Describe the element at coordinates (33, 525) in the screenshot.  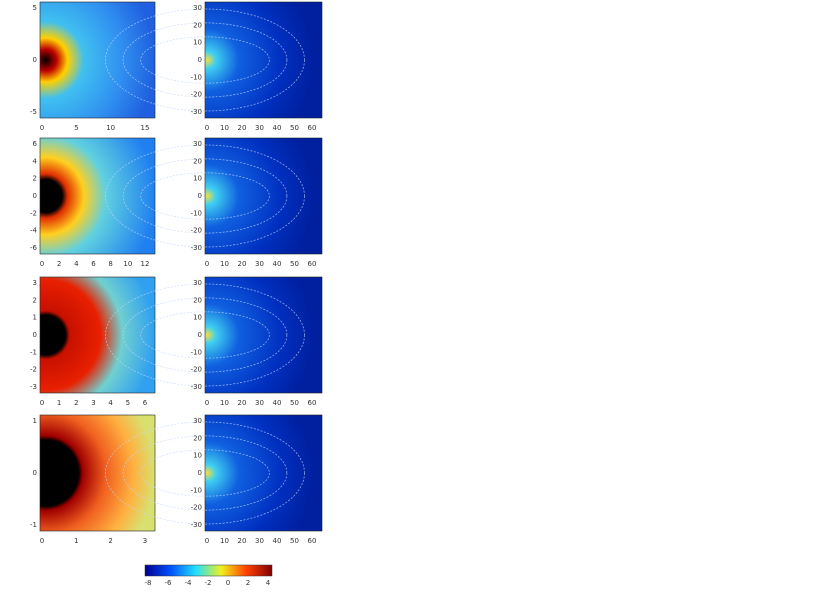
I see `y-tick-label: -1` at that location.